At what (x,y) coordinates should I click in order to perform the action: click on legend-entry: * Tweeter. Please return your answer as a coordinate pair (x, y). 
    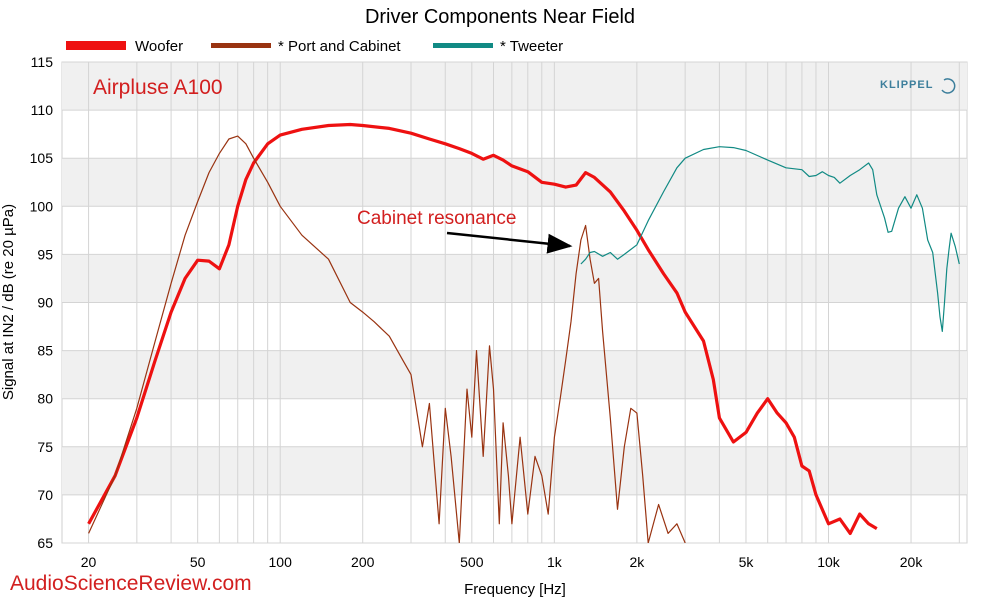
    Looking at the image, I should click on (531, 46).